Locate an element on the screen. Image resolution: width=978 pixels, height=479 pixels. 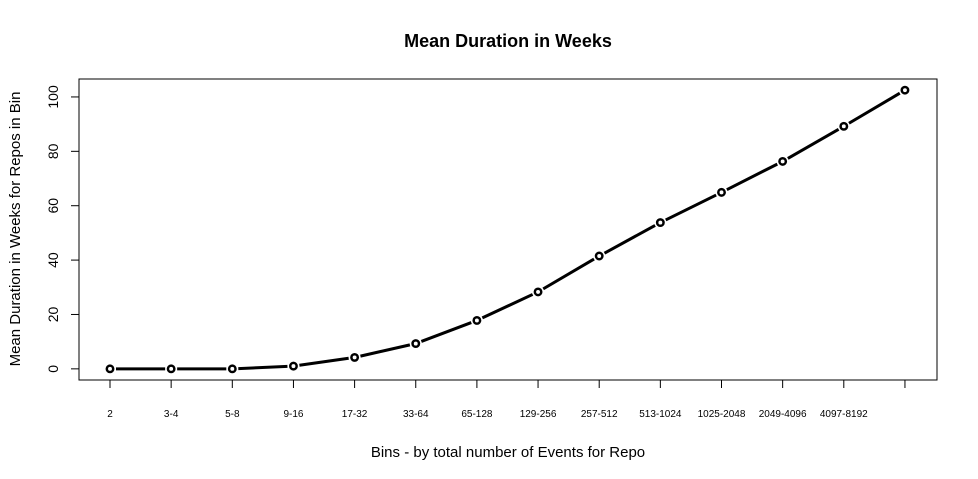
x-tick-label: 2 is located at coordinates (110, 414).